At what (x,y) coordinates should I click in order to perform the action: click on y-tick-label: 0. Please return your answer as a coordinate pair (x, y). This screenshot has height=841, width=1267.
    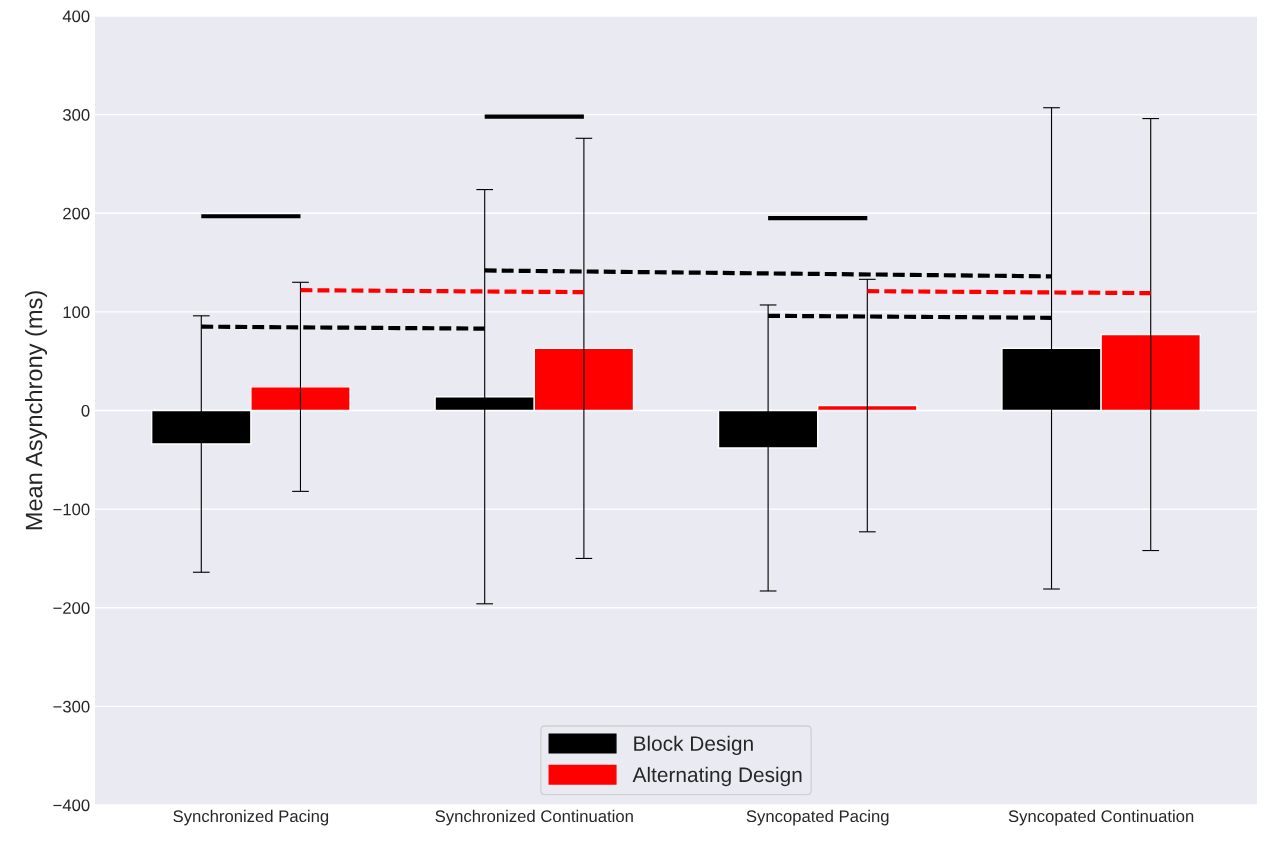
    Looking at the image, I should click on (85, 410).